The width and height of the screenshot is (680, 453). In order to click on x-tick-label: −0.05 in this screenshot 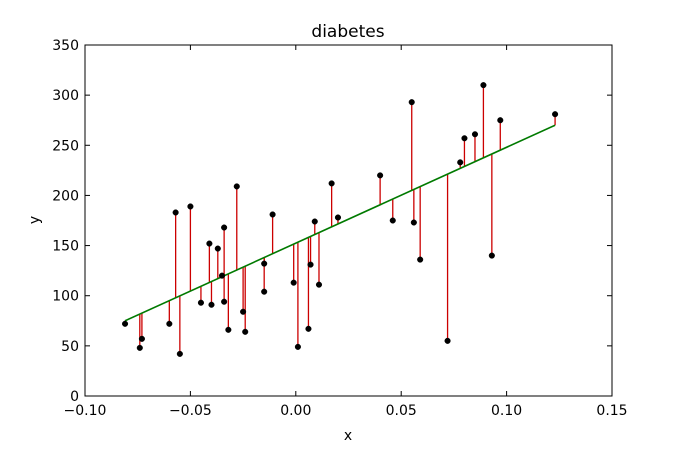, I will do `click(190, 411)`.